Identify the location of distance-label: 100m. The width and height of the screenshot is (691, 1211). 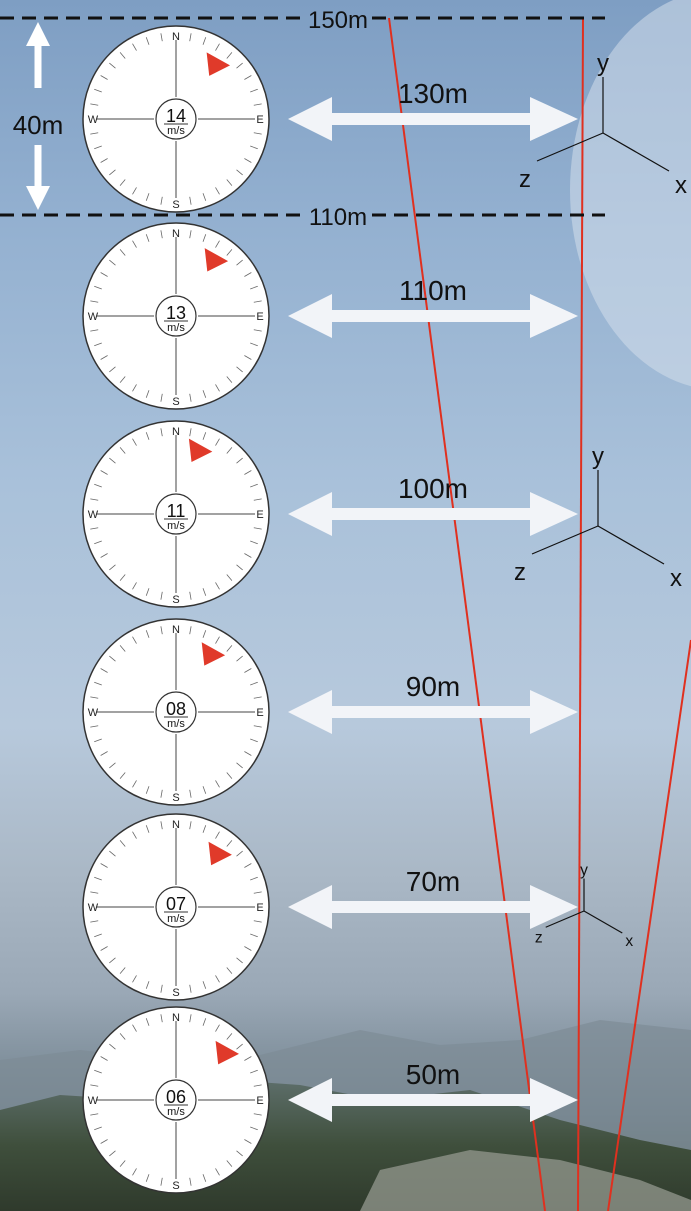
(433, 488).